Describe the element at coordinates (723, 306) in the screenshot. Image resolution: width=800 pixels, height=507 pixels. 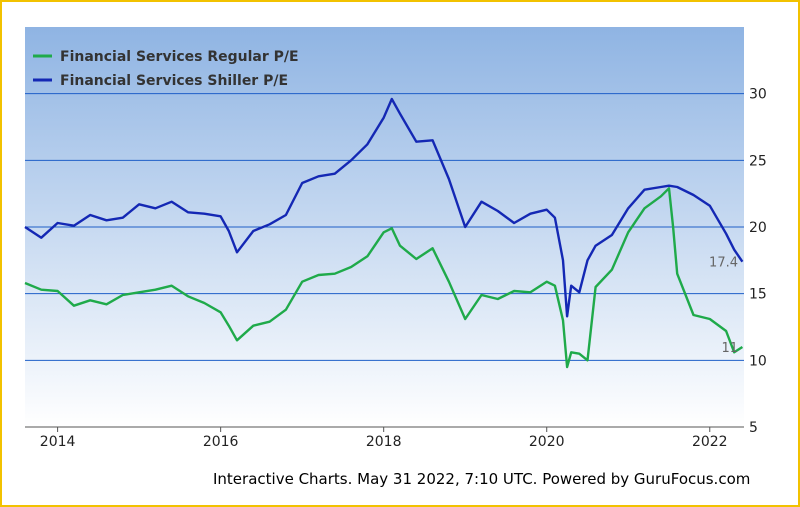
I see `end-labels: 17.4 11` at that location.